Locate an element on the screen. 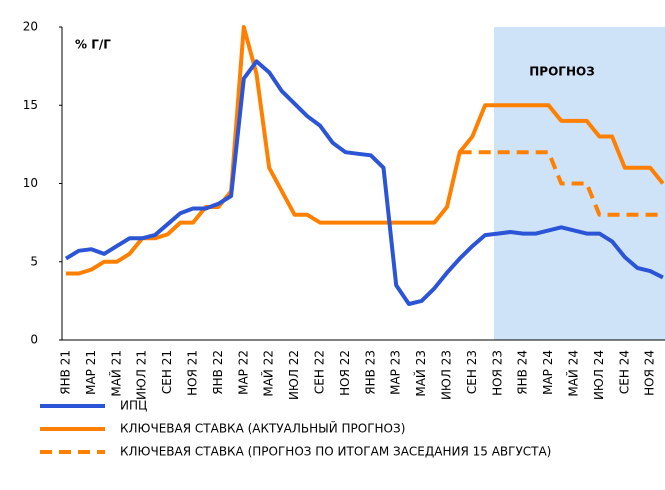 This screenshot has height=490, width=665. x-tick-label: ИЮЛ 21 is located at coordinates (142, 375).